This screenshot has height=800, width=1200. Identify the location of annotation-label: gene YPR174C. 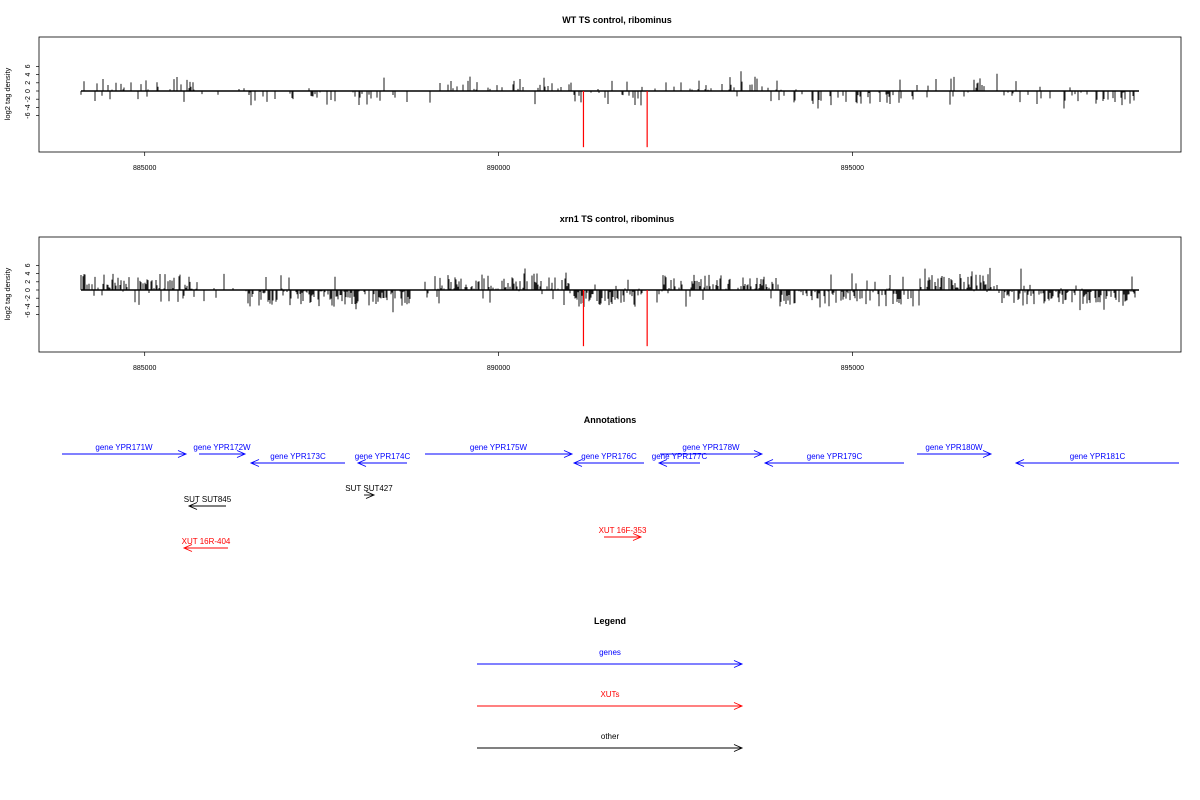
(383, 456).